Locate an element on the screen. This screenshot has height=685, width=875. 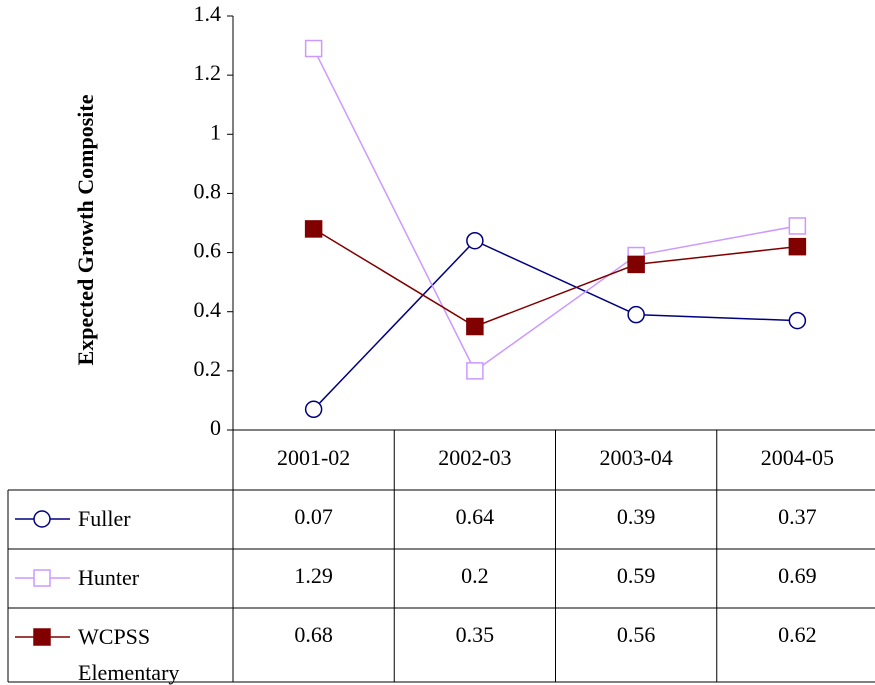
table-value: 0.39 is located at coordinates (636, 516).